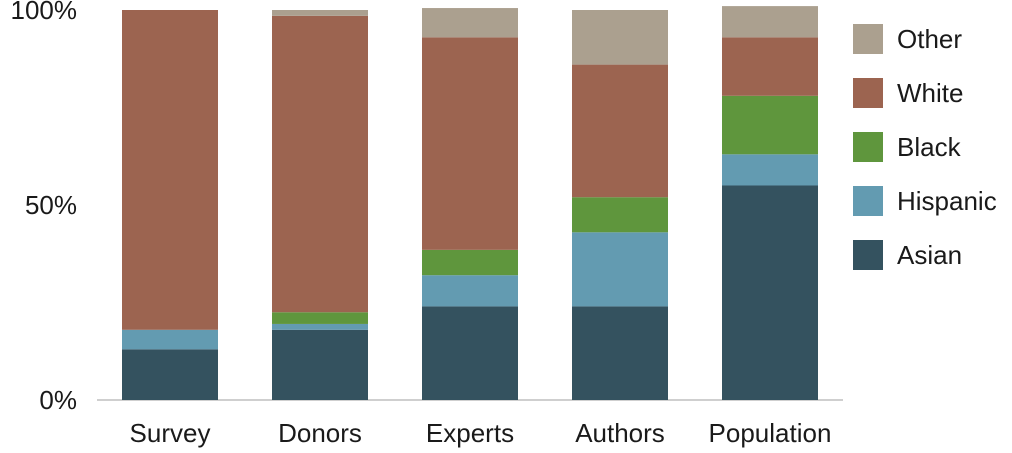 Image resolution: width=1012 pixels, height=453 pixels. I want to click on legend: Other White Black Hispanic Asian, so click(925, 147).